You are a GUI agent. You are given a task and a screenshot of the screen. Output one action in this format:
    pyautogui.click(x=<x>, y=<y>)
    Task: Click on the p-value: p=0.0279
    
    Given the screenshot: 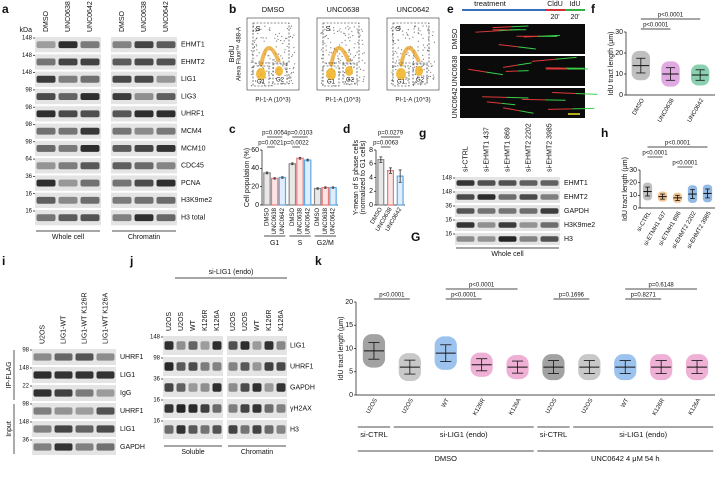 What is the action you would take?
    pyautogui.click(x=391, y=134)
    